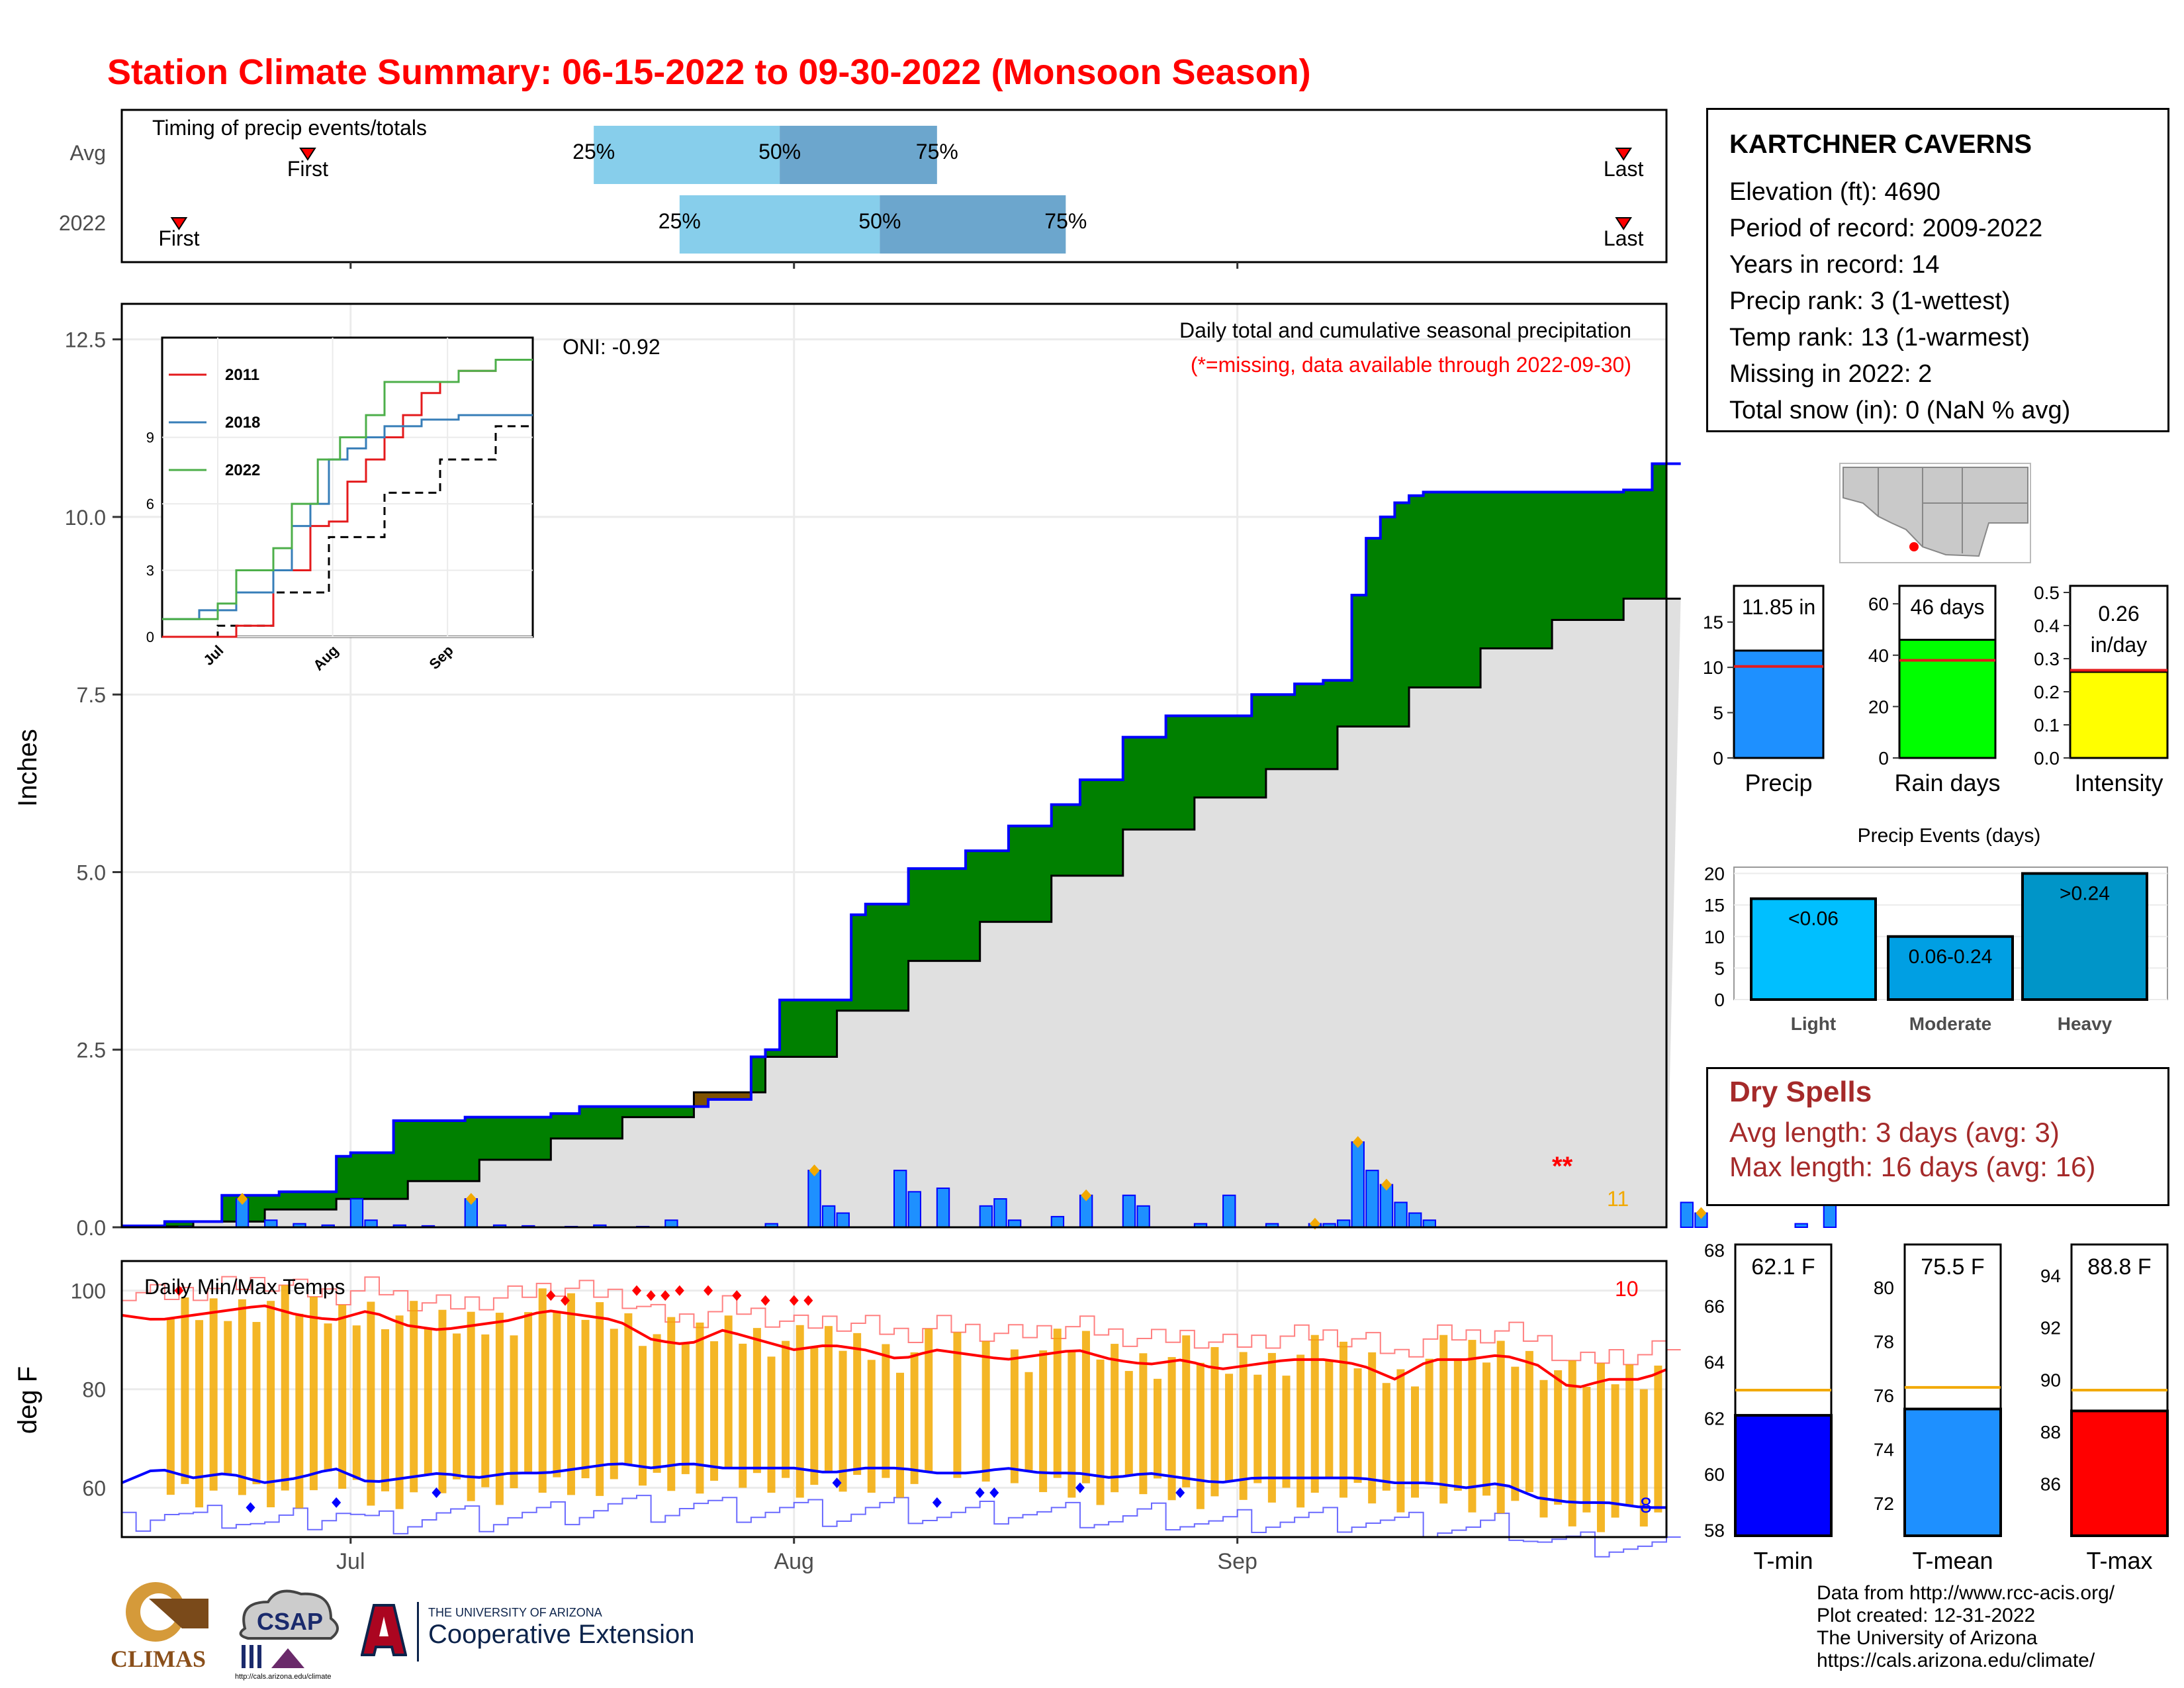  What do you see at coordinates (1715, 1474) in the screenshot?
I see `temp-summary-ytick: 60` at bounding box center [1715, 1474].